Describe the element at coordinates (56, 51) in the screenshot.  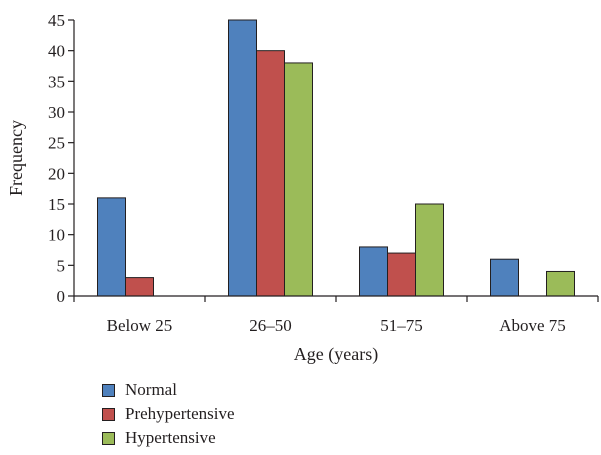
I see `y-tick-label: 40` at that location.